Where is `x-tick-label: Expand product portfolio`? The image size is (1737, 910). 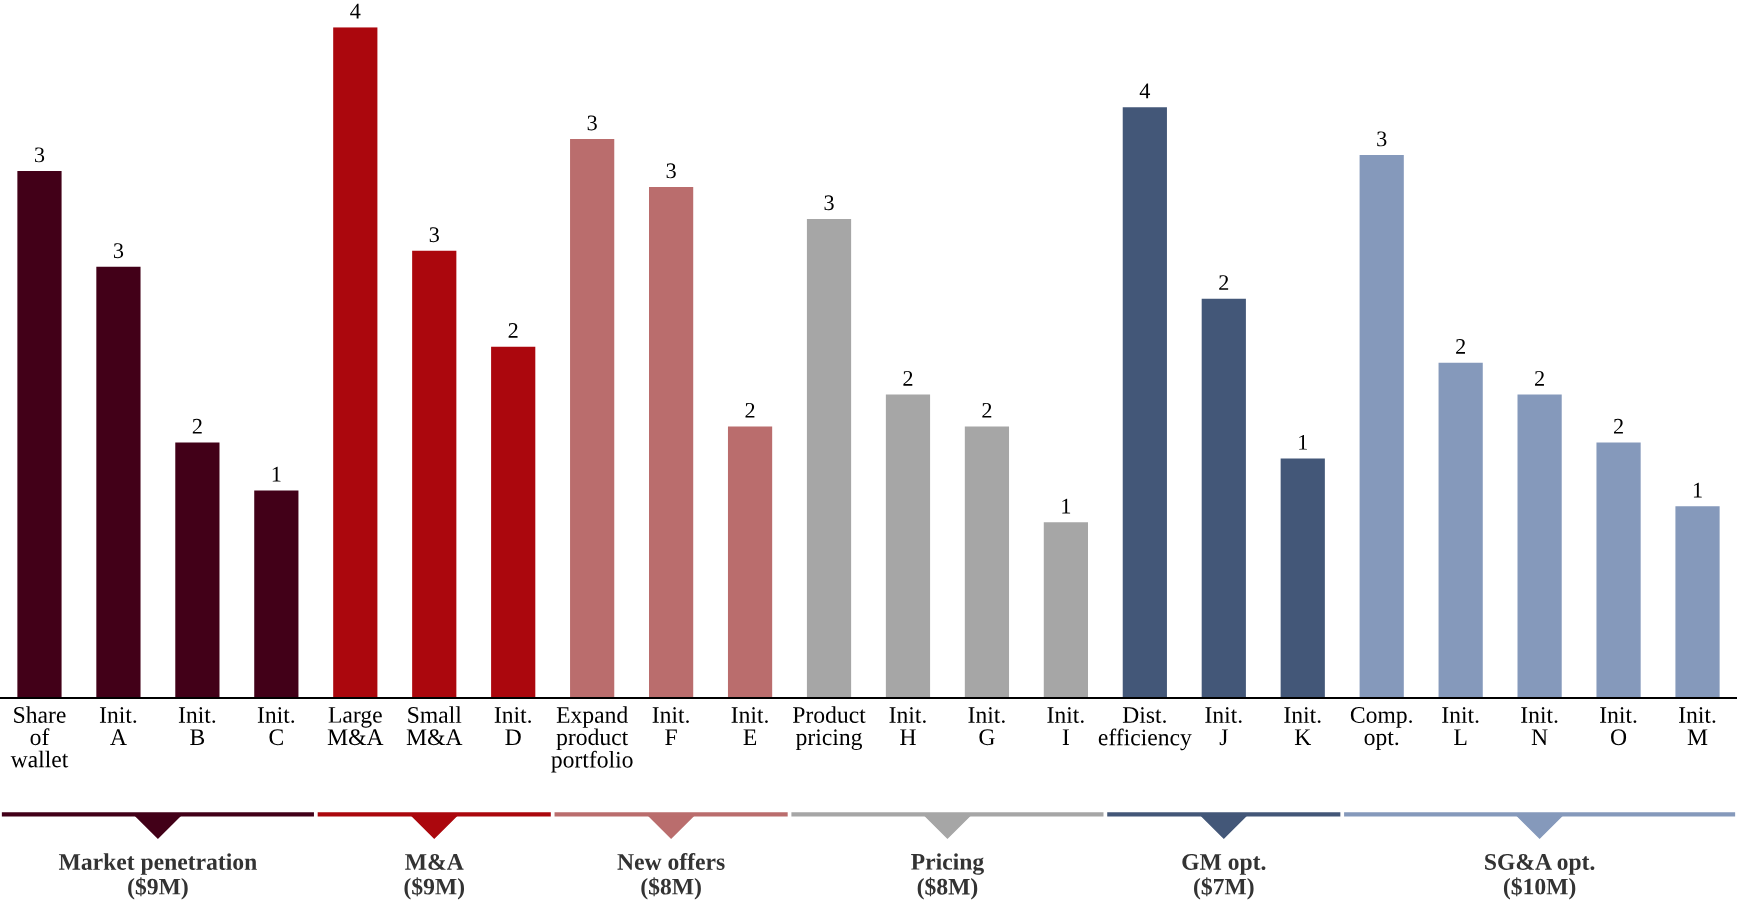 x-tick-label: Expand product portfolio is located at coordinates (592, 739).